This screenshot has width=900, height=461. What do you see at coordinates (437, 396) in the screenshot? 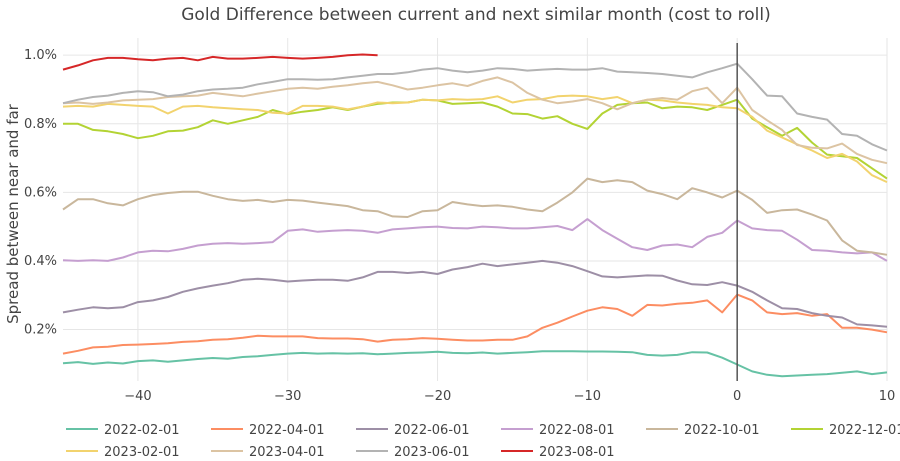
I see `x-tick-label: −20` at bounding box center [437, 396].